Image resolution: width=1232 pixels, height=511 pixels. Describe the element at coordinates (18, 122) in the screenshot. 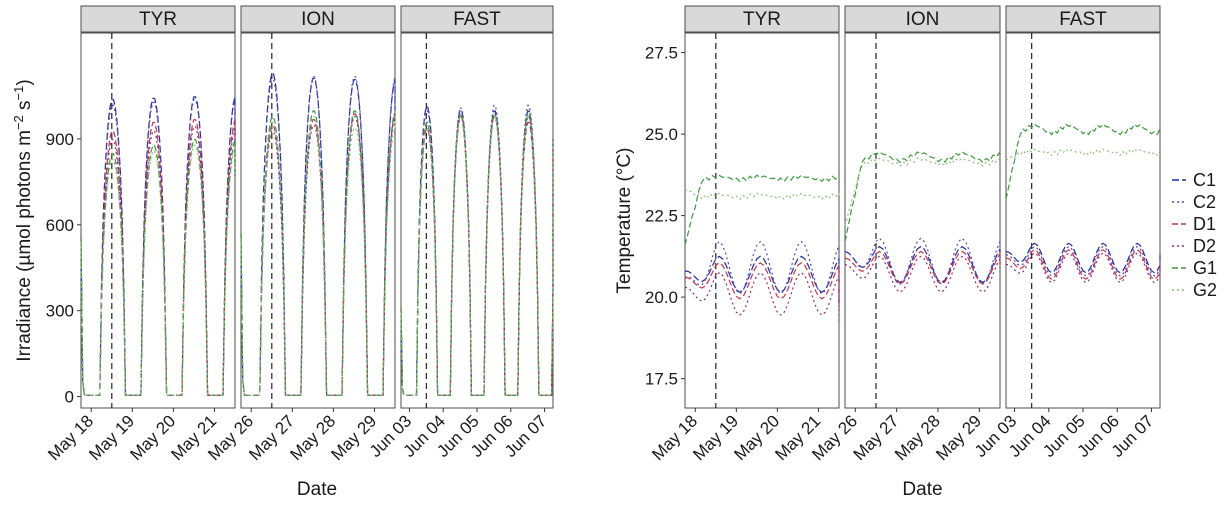

I see `y-axis-label-part: −2` at that location.